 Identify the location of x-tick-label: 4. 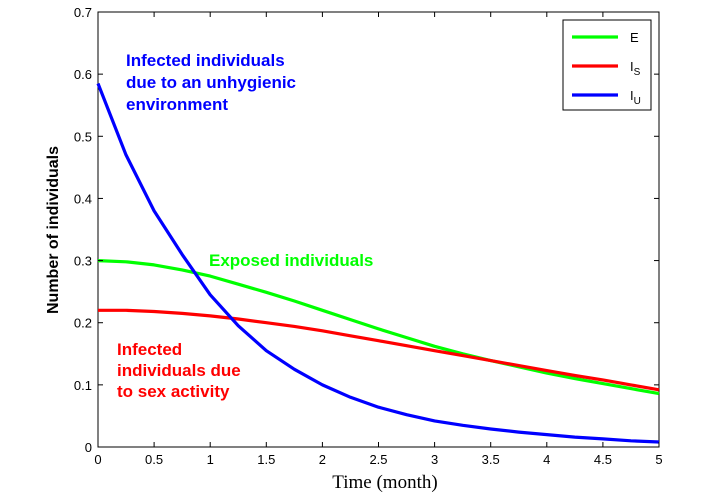
(546, 459).